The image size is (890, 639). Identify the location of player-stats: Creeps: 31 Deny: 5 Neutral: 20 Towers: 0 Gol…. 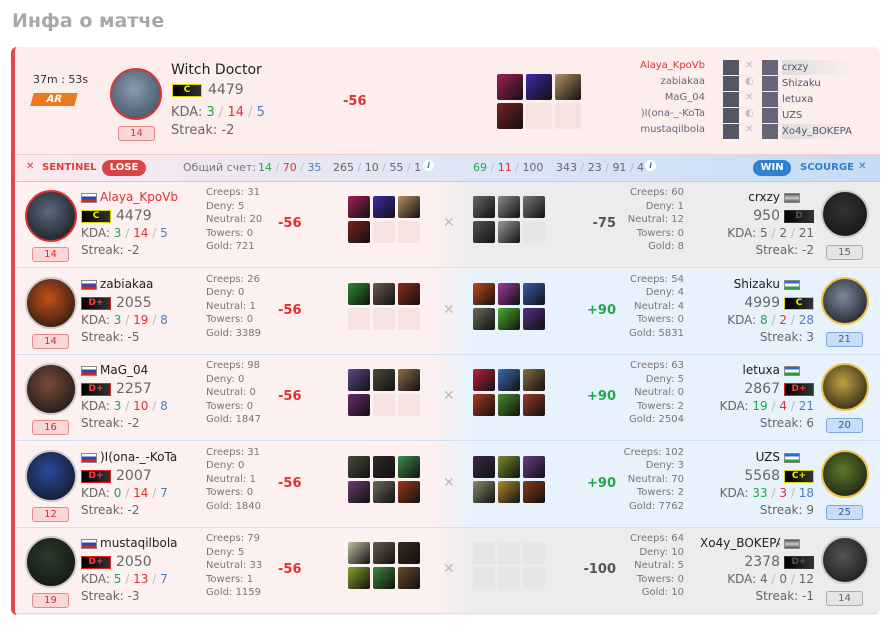
(234, 219).